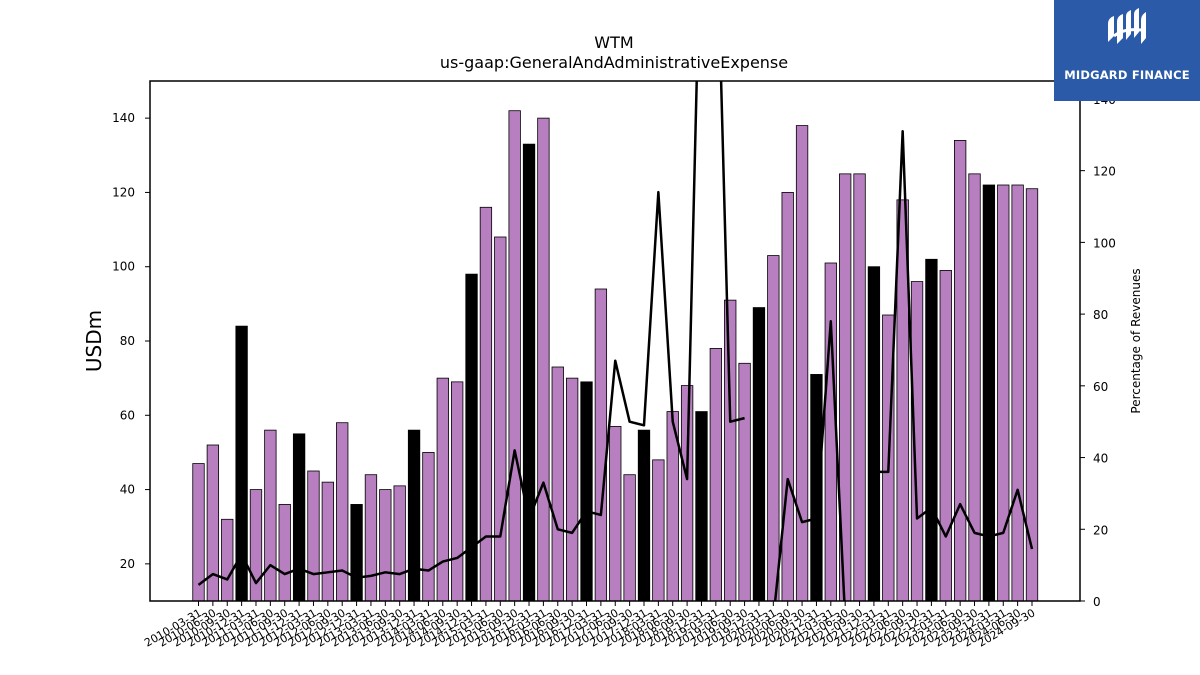 Image resolution: width=1200 pixels, height=675 pixels. What do you see at coordinates (613, 42) in the screenshot?
I see `chart-title: WTM` at bounding box center [613, 42].